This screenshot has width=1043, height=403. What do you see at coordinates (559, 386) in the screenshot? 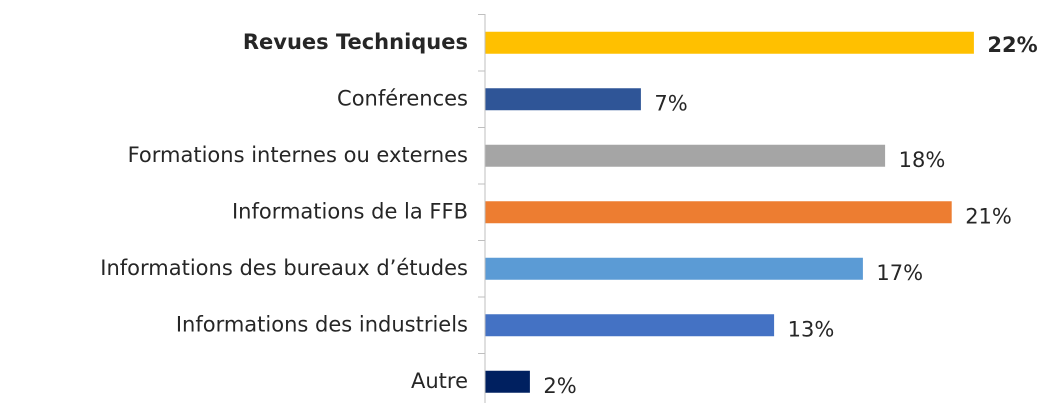
I see `value-label: 2%` at bounding box center [559, 386].